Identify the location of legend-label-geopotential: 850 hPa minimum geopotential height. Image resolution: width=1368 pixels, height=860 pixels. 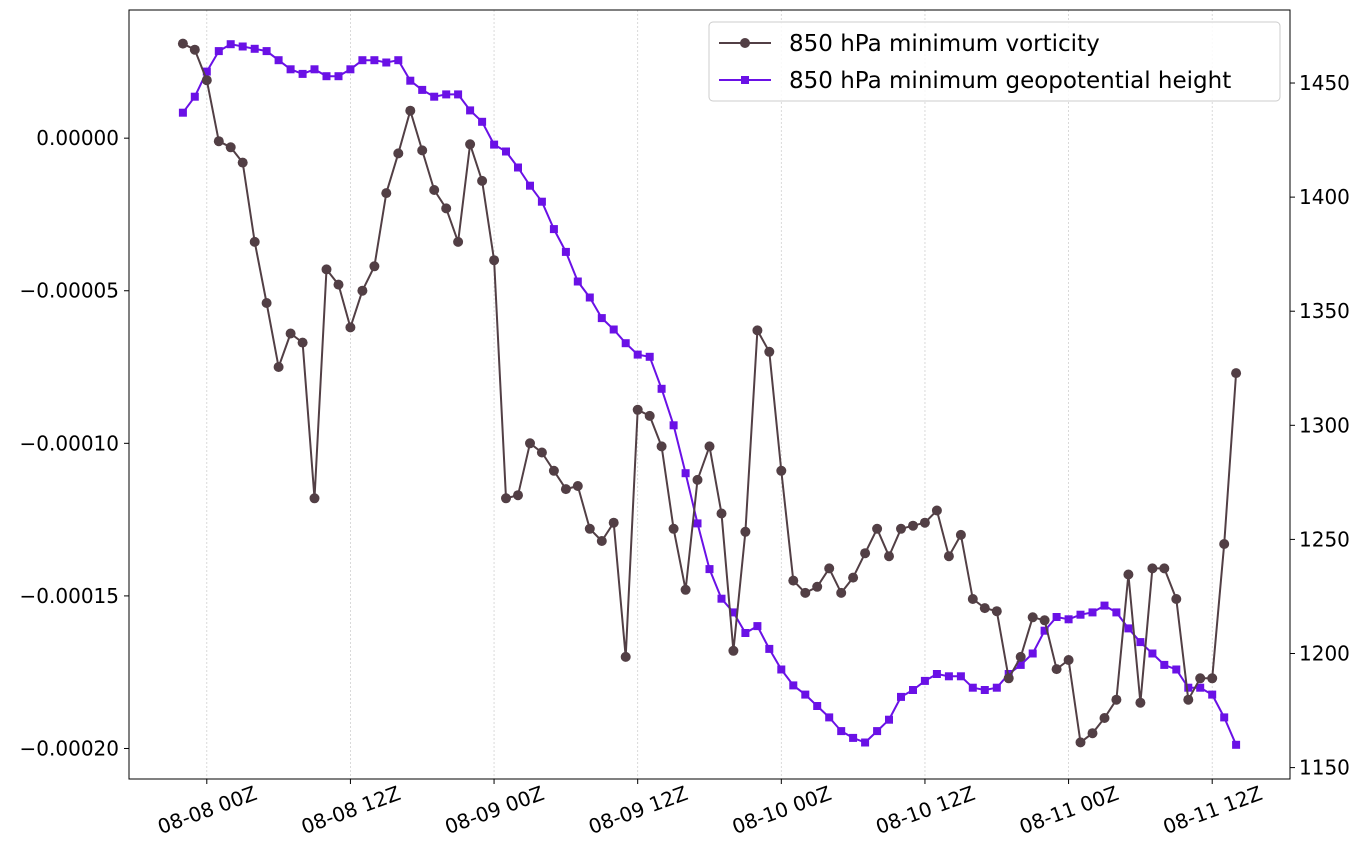
(1010, 81).